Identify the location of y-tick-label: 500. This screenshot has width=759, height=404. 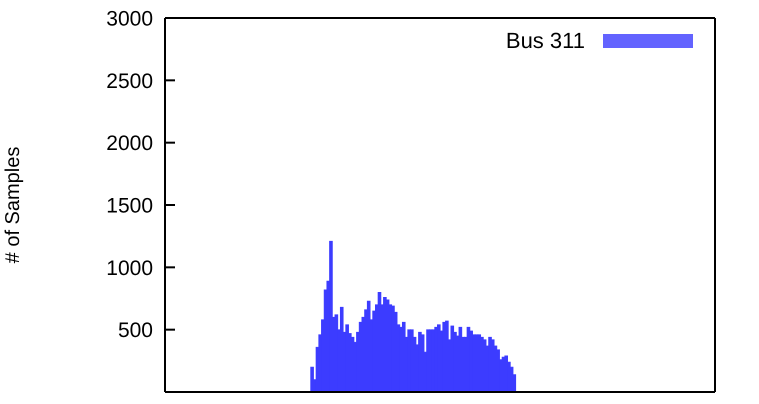
(135, 330).